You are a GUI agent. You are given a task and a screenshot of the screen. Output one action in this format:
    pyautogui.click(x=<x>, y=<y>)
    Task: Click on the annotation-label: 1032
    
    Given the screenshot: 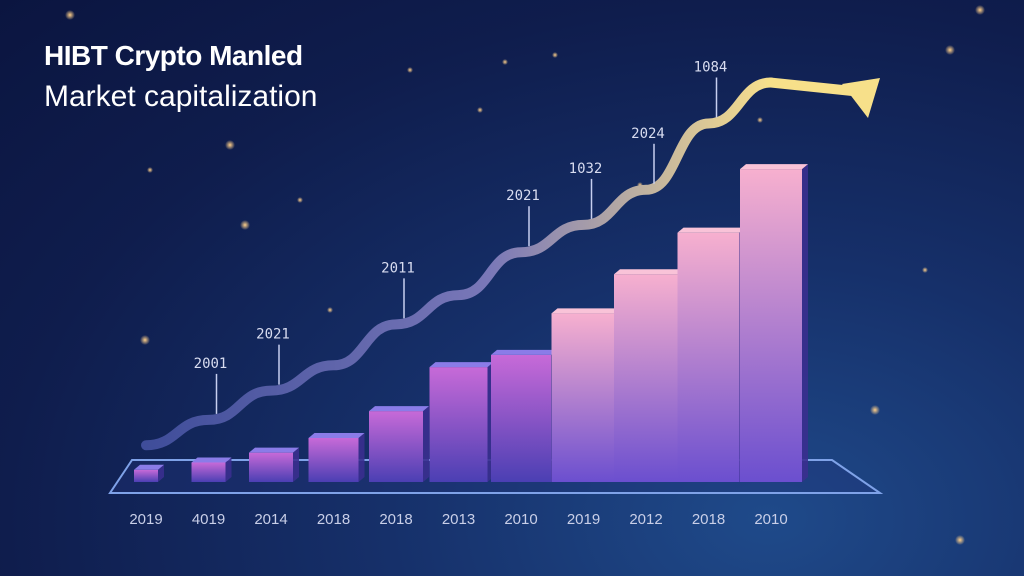 What is the action you would take?
    pyautogui.click(x=586, y=169)
    